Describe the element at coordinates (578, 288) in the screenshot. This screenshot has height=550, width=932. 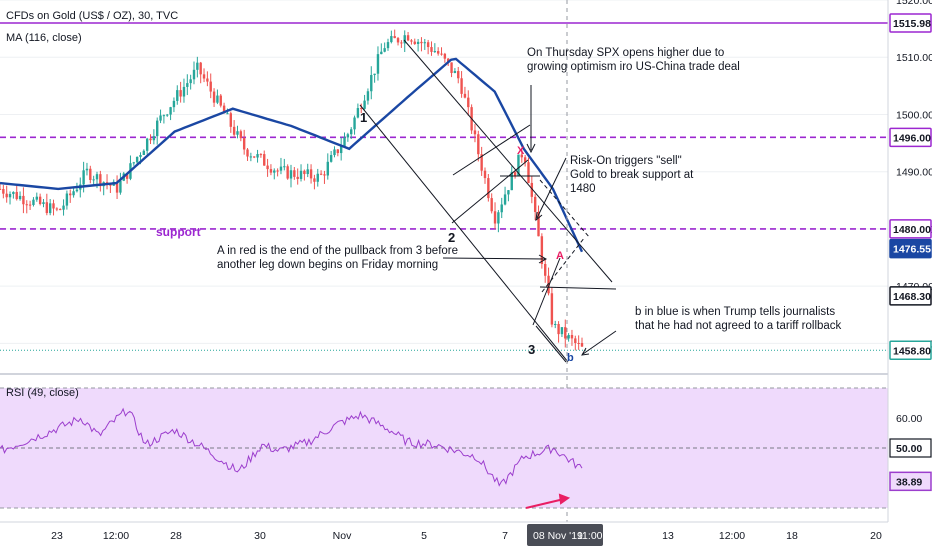
I see `bounce-range-line` at that location.